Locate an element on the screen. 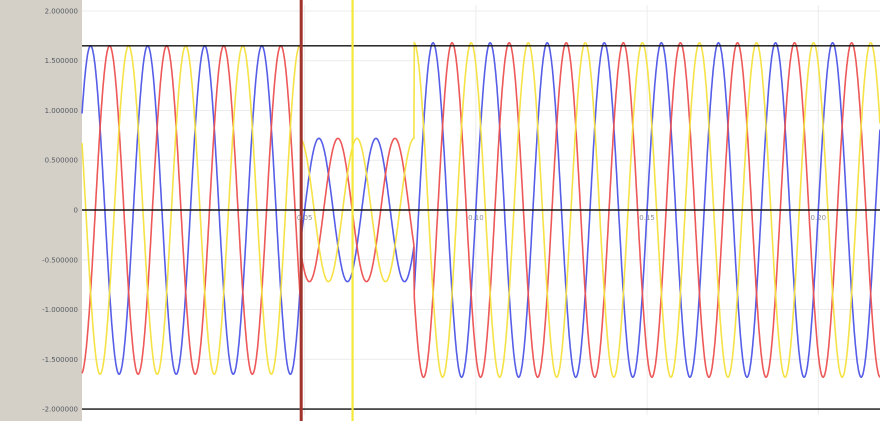 The width and height of the screenshot is (880, 421). axis-panel is located at coordinates (41, 210).